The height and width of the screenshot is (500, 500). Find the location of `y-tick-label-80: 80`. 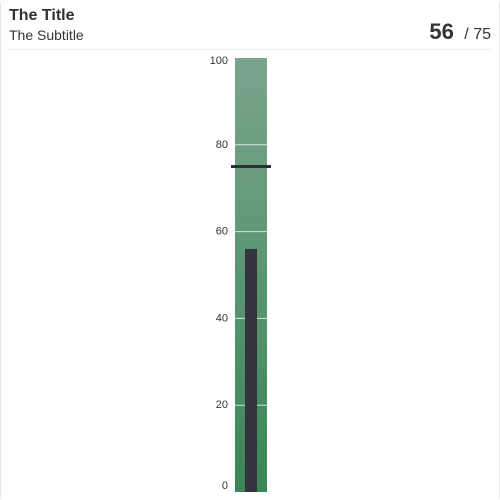

y-tick-label-80: 80 is located at coordinates (222, 145).